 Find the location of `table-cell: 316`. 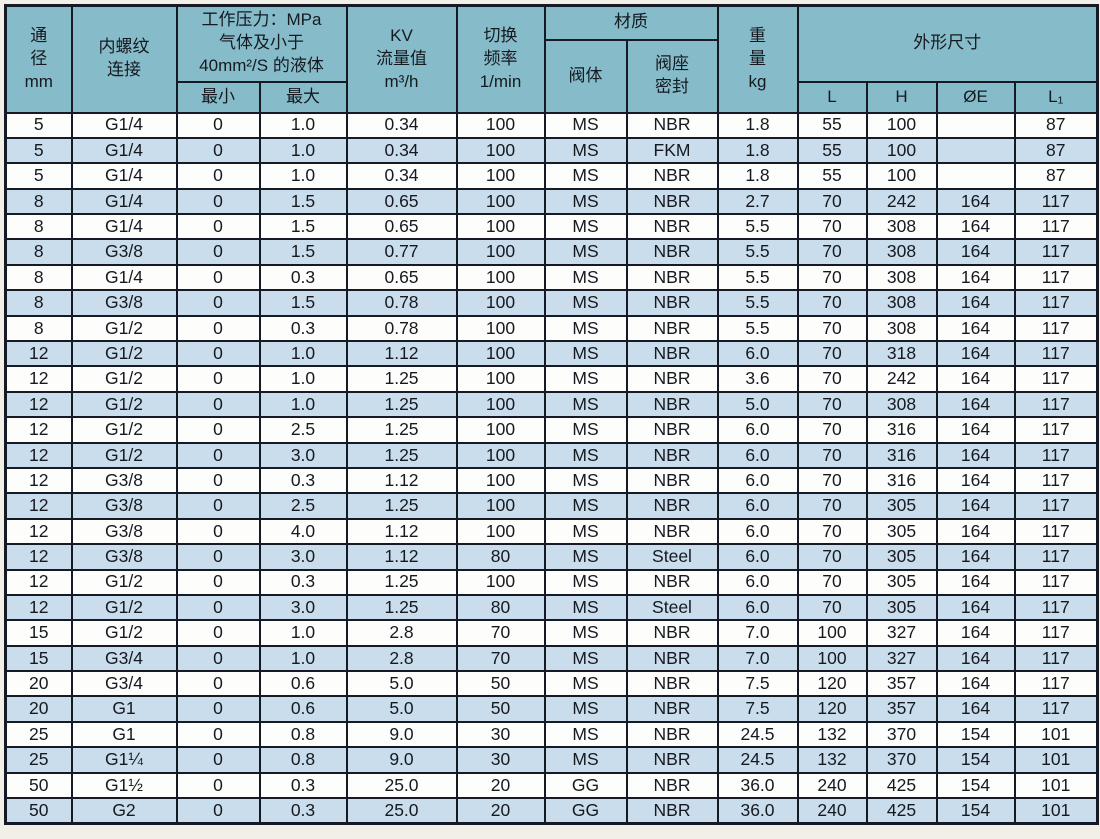

table-cell: 316 is located at coordinates (901, 480).